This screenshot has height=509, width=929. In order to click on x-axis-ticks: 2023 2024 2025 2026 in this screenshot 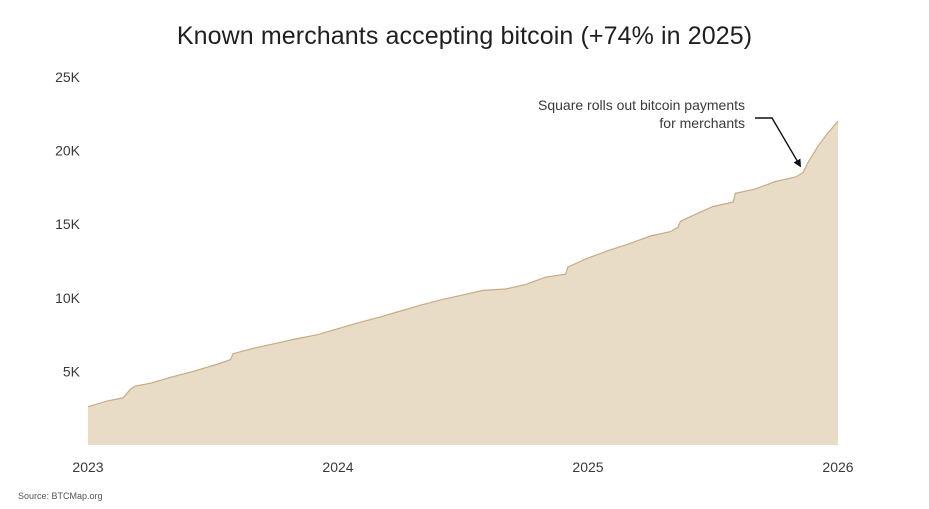, I will do `click(462, 467)`.